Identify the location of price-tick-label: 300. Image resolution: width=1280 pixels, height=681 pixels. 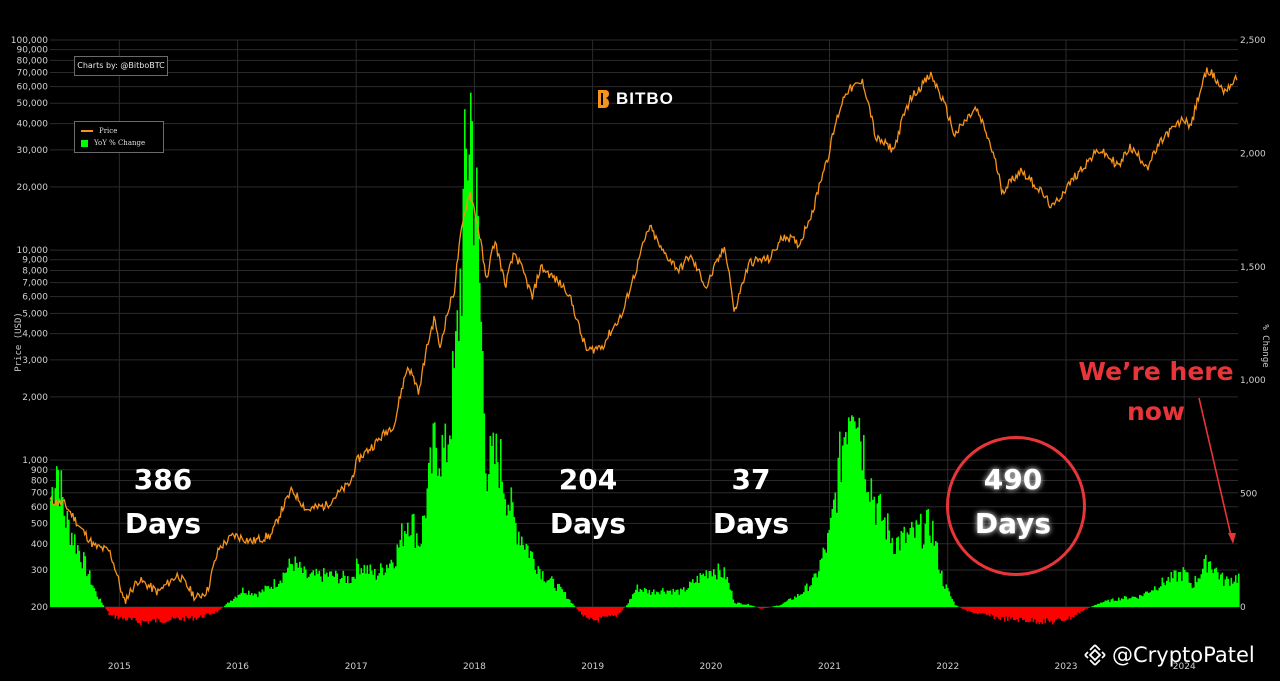
(39, 571).